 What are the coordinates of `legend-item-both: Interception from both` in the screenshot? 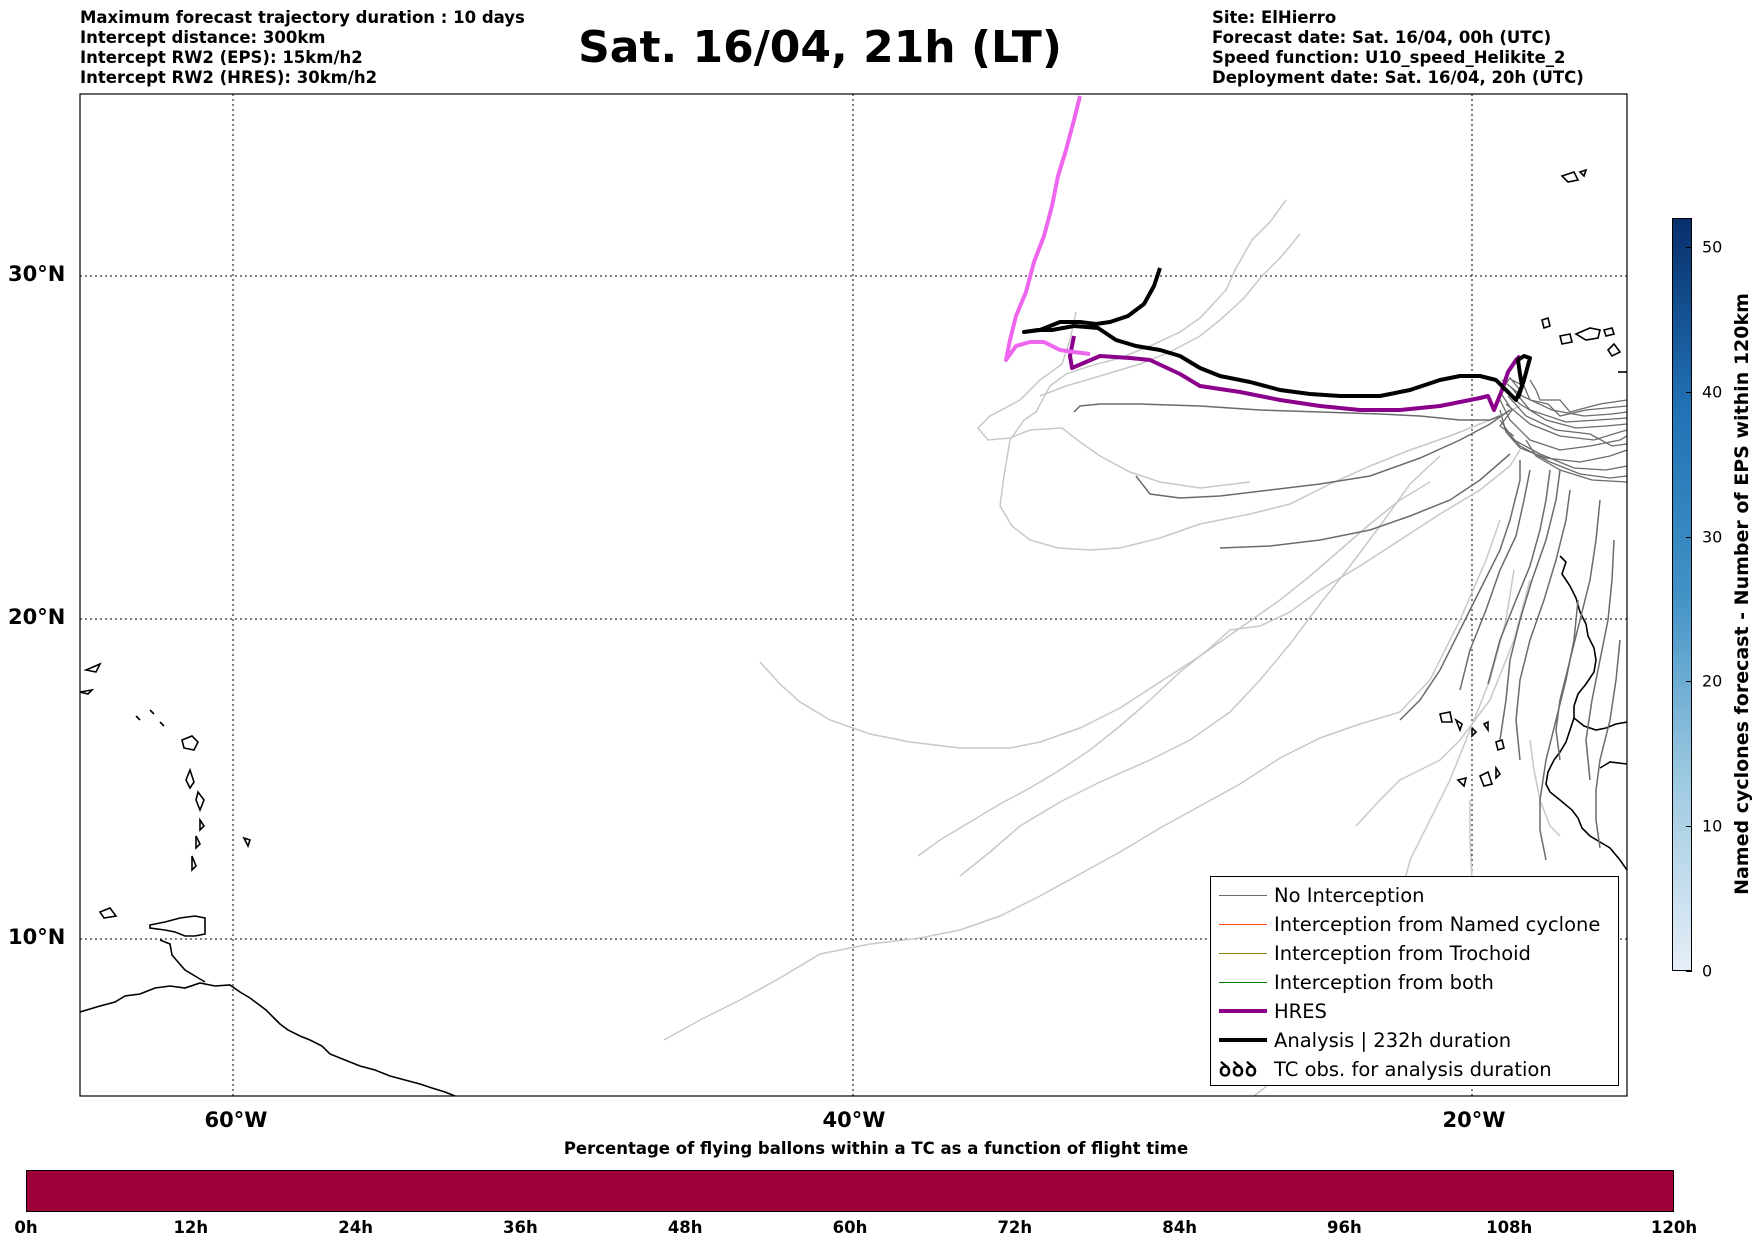 It's located at (1415, 982).